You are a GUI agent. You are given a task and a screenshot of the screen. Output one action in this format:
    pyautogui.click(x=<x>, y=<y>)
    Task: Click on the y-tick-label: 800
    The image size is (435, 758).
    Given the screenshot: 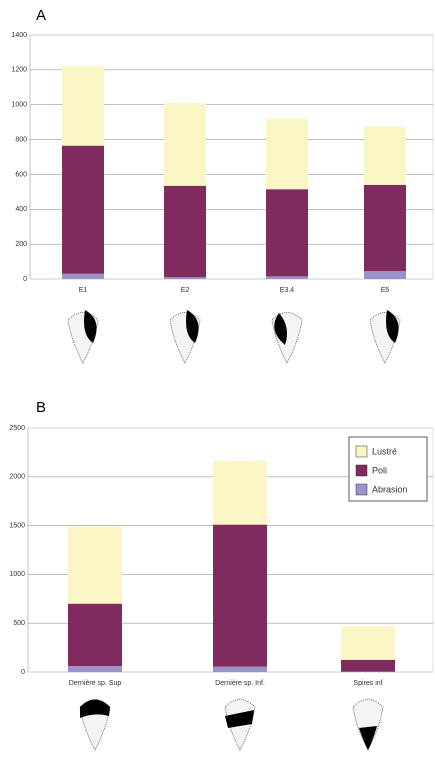 What is the action you would take?
    pyautogui.click(x=21, y=139)
    